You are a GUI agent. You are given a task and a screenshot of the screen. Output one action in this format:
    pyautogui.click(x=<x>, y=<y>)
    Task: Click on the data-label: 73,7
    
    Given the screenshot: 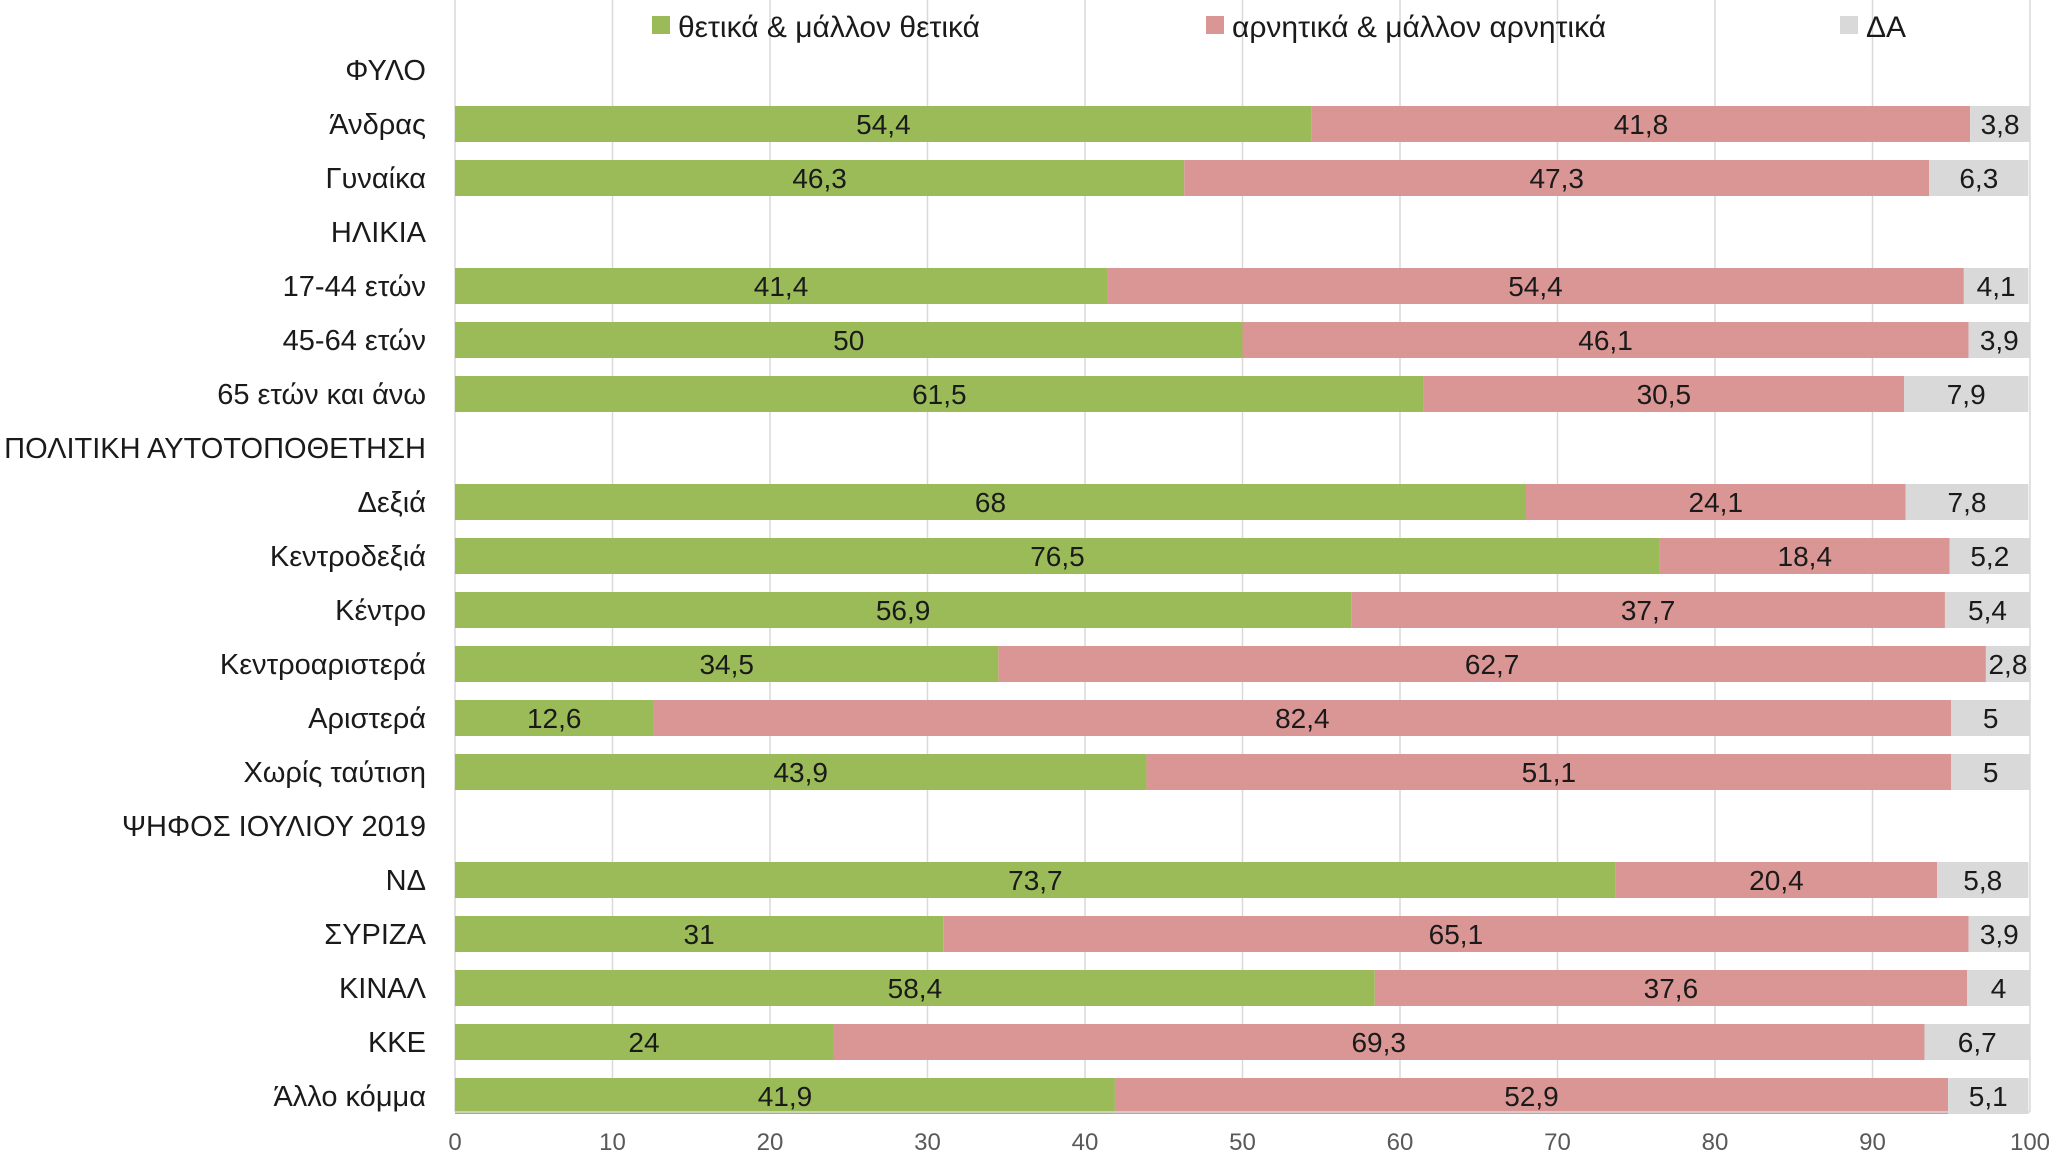 What is the action you would take?
    pyautogui.click(x=1035, y=880)
    